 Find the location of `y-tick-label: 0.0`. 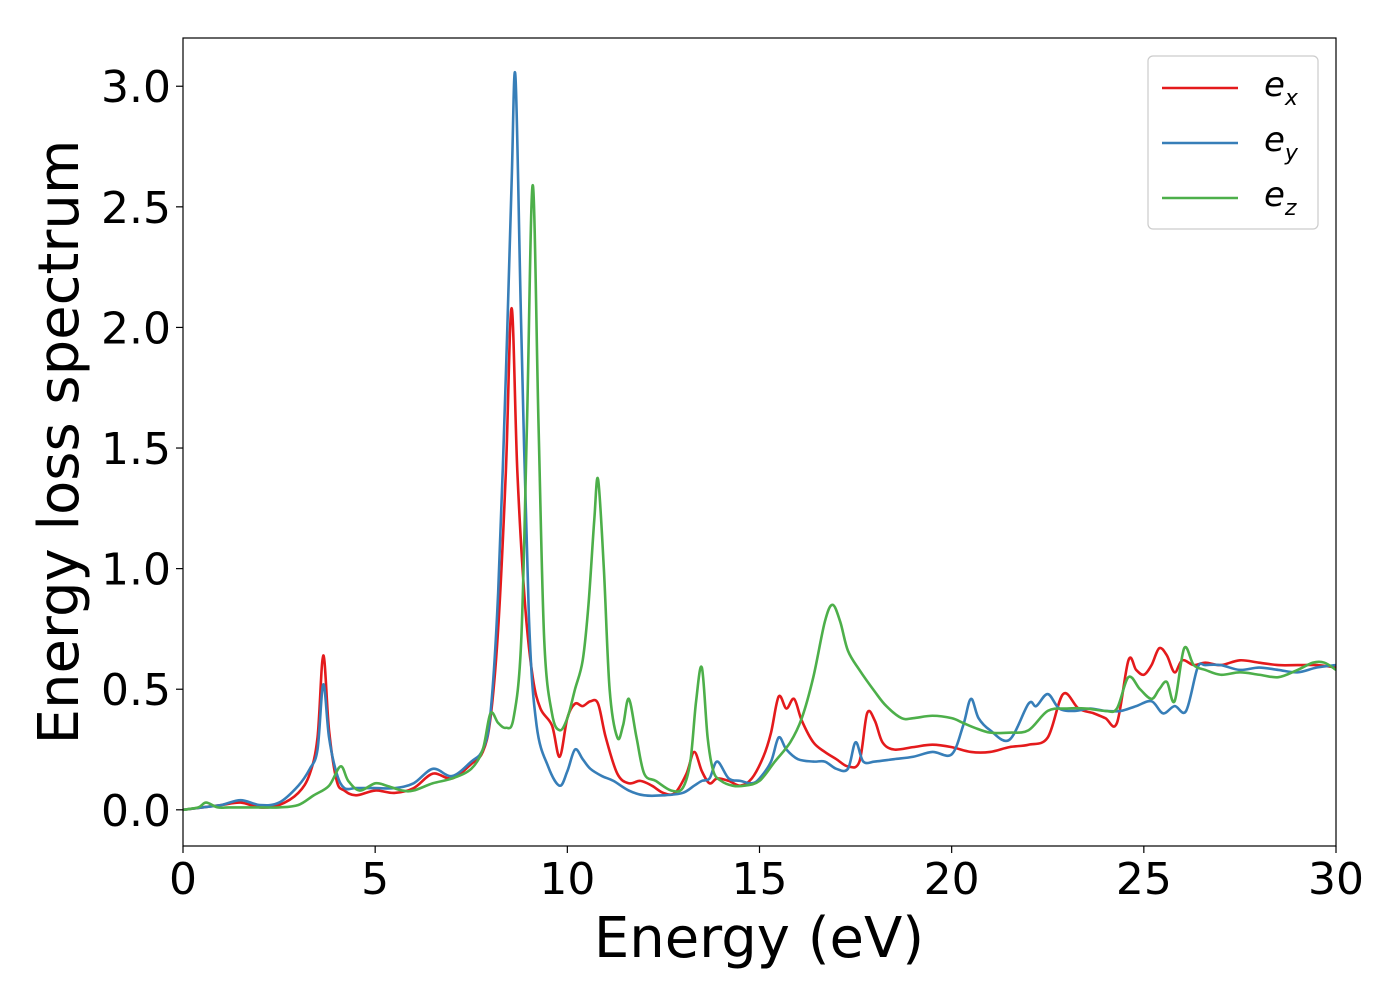

y-tick-label: 0.0 is located at coordinates (136, 811).